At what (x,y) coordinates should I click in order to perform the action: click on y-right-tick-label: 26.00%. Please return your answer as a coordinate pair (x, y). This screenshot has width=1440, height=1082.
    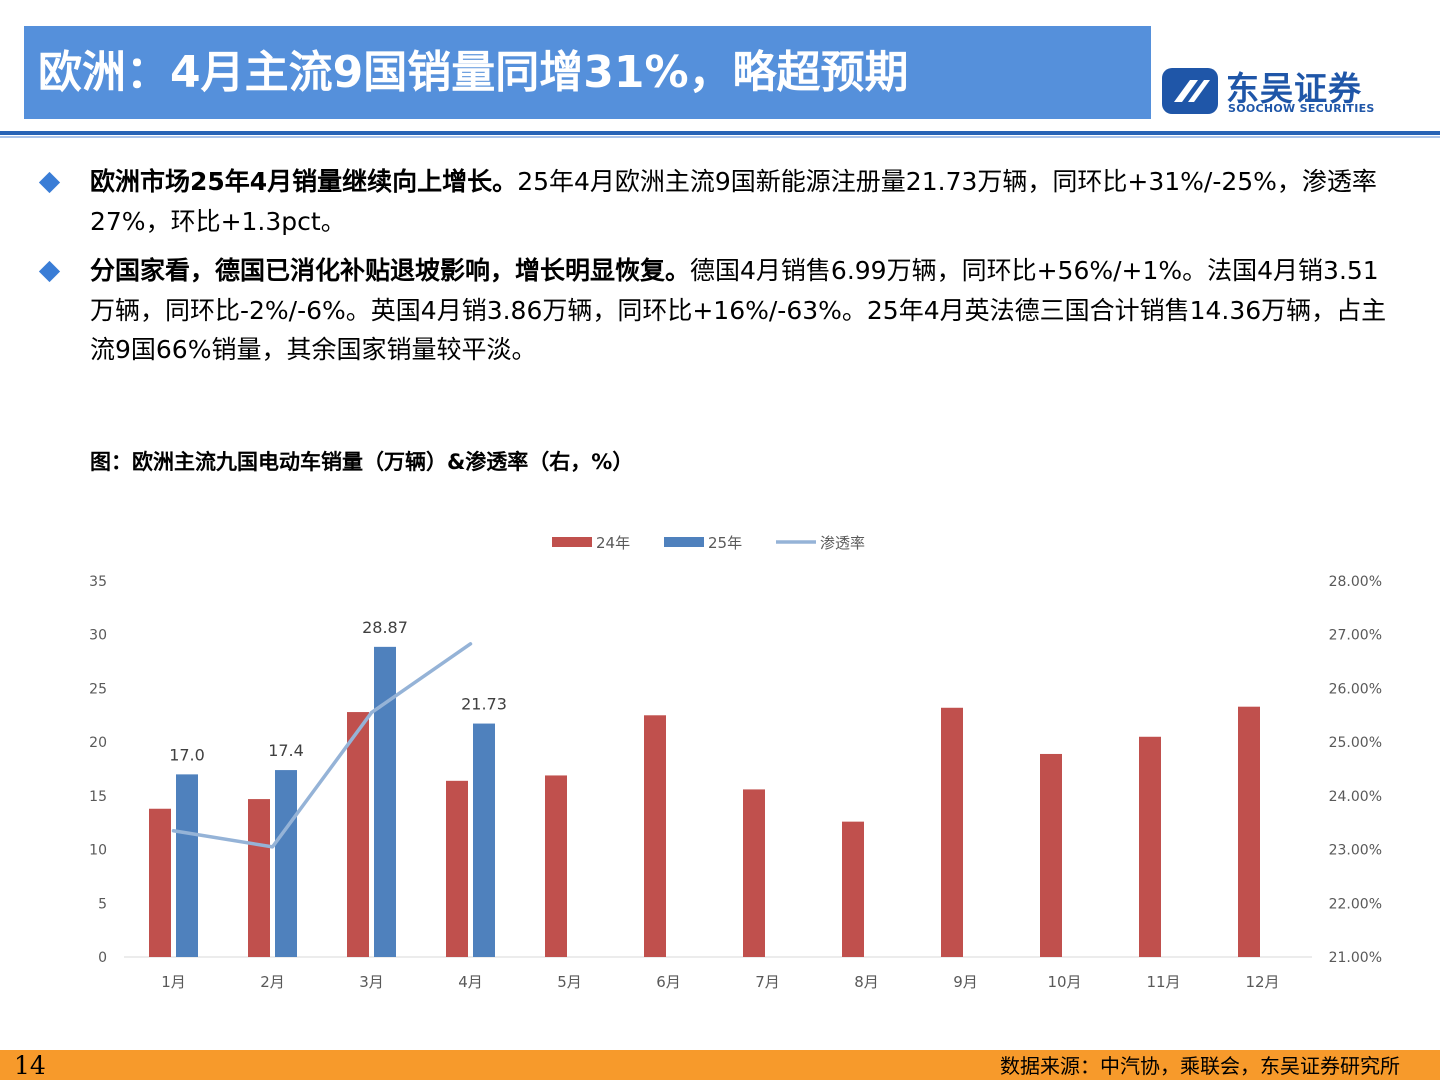
    Looking at the image, I should click on (1355, 689).